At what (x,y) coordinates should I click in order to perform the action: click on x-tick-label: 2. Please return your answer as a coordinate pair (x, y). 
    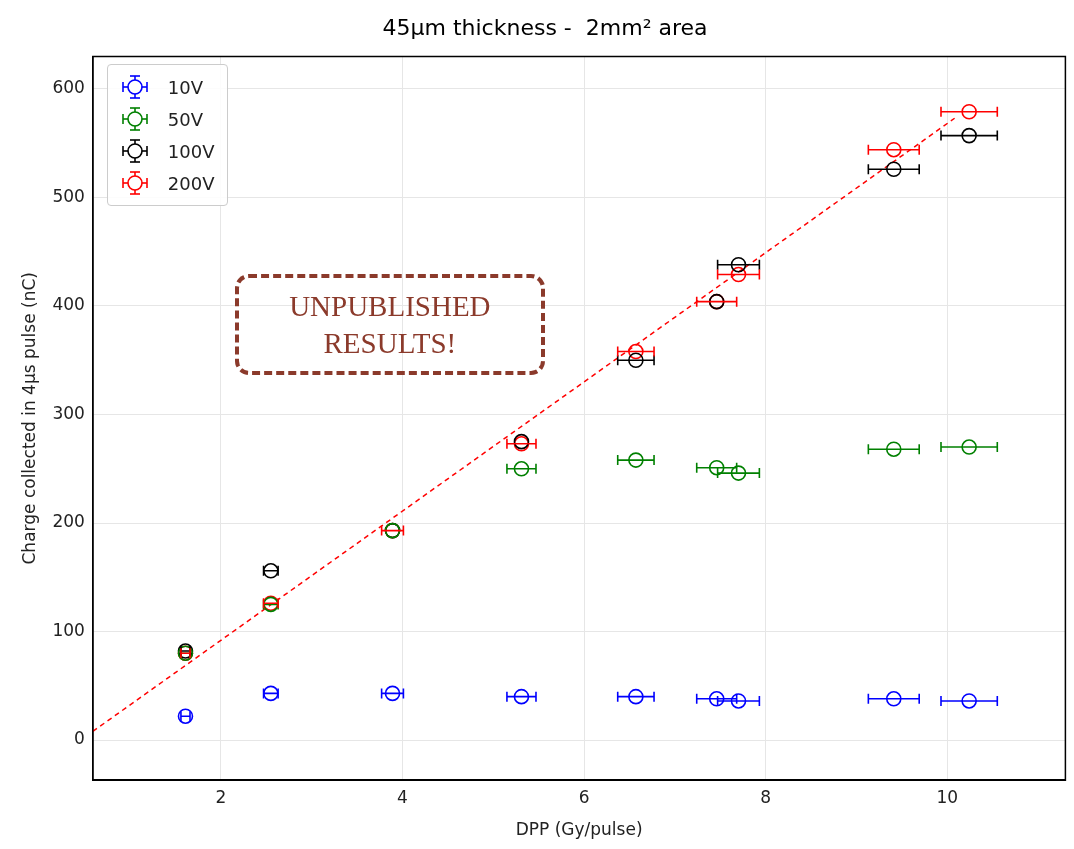
    Looking at the image, I should click on (221, 796).